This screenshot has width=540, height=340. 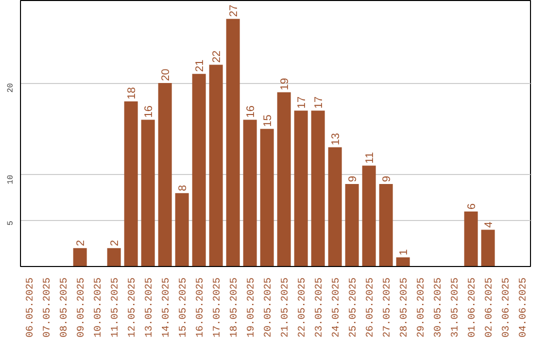 I want to click on data-label: 21, so click(x=200, y=66).